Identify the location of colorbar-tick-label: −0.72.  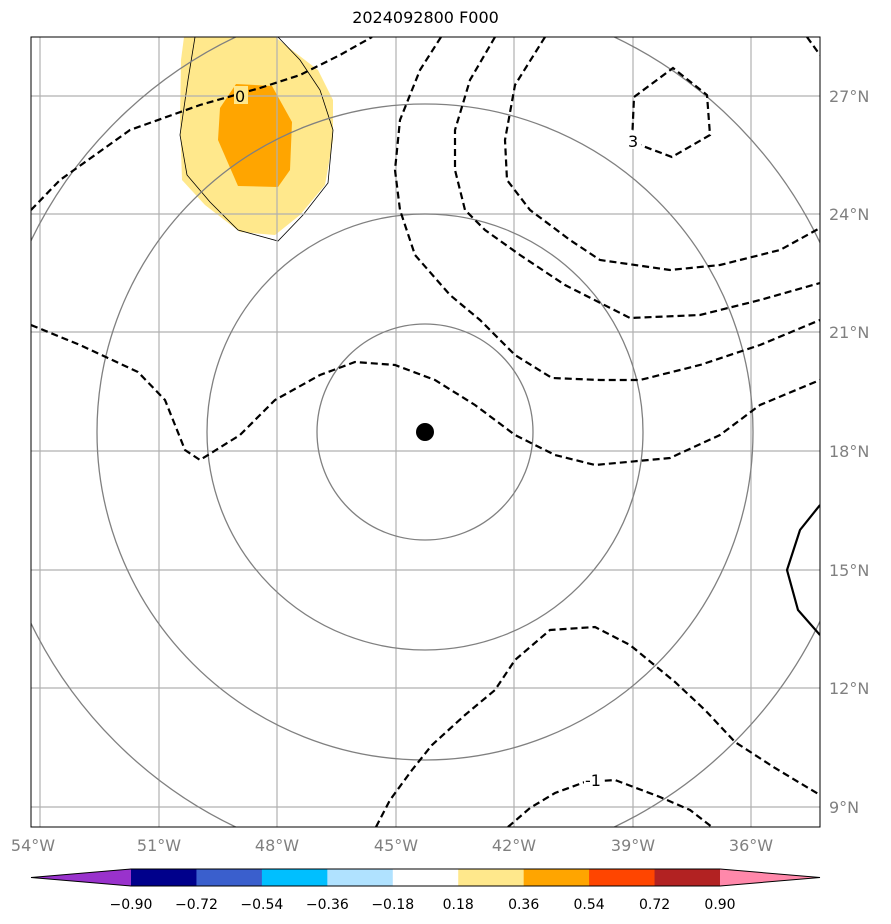
(196, 905).